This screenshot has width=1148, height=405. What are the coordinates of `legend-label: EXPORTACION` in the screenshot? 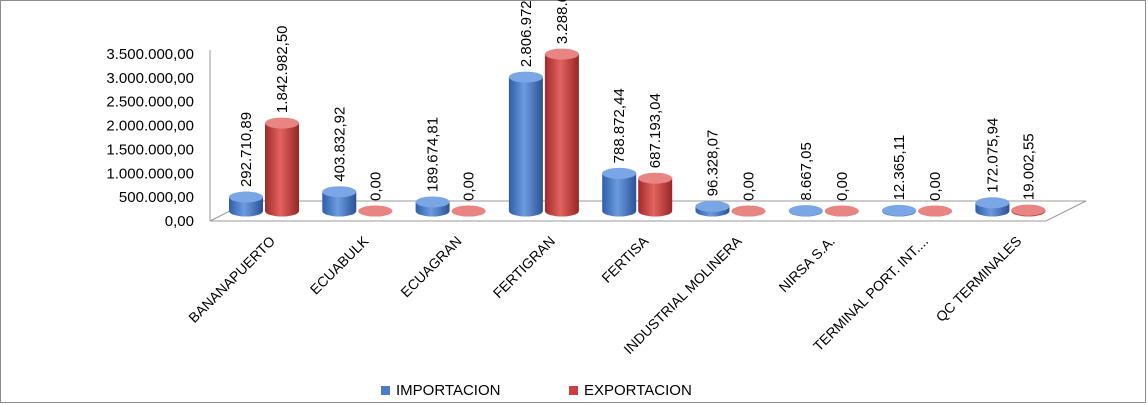 It's located at (638, 390).